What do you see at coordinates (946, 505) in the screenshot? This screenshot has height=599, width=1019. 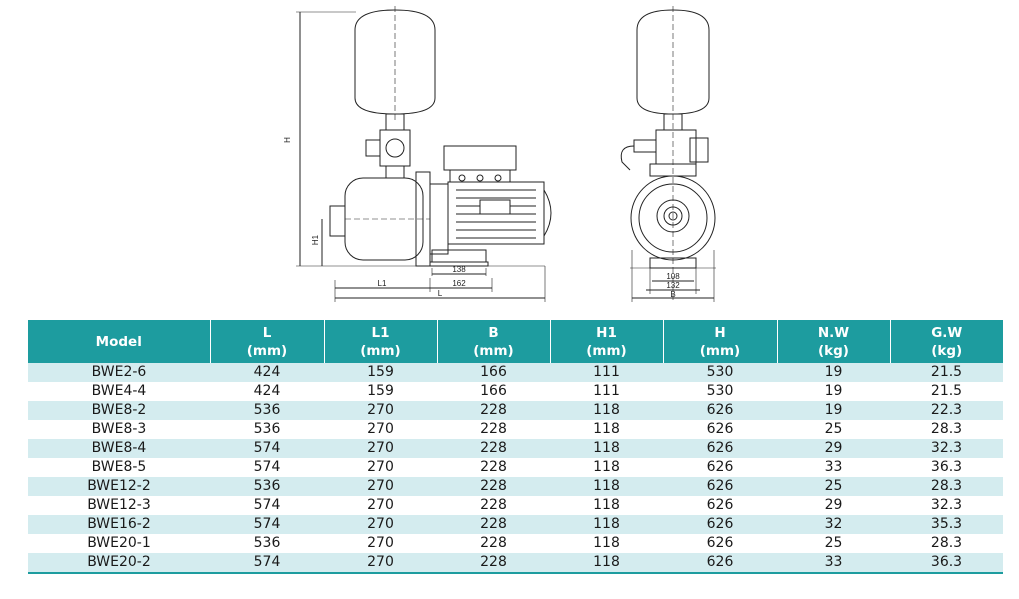 I see `table-cell: 32.3` at bounding box center [946, 505].